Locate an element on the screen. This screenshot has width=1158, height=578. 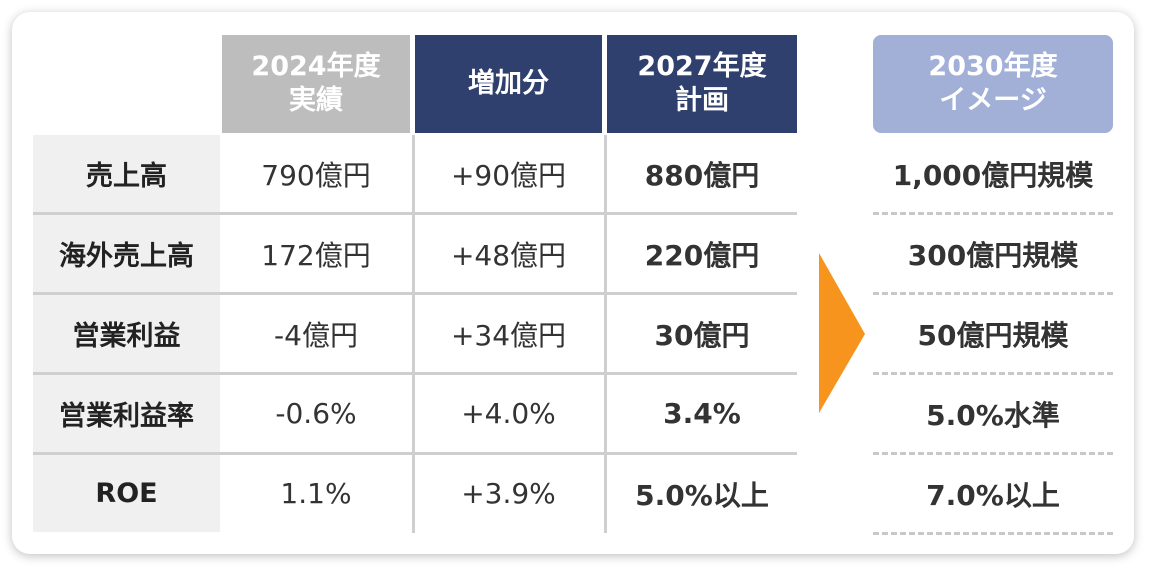
table-cell: 790億円 is located at coordinates (316, 175).